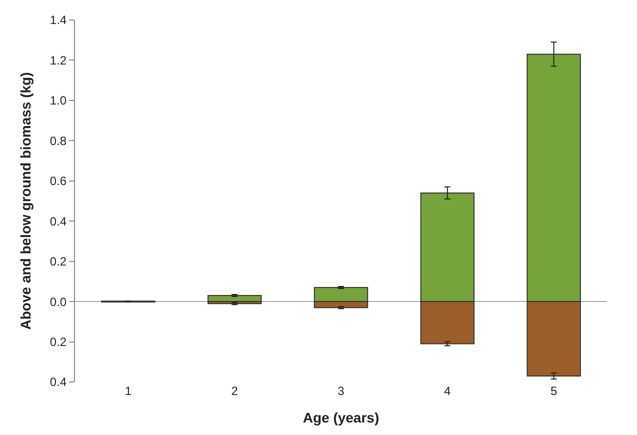 This screenshot has width=637, height=435. Describe the element at coordinates (58, 60) in the screenshot. I see `y-tick-label: 1.2` at that location.